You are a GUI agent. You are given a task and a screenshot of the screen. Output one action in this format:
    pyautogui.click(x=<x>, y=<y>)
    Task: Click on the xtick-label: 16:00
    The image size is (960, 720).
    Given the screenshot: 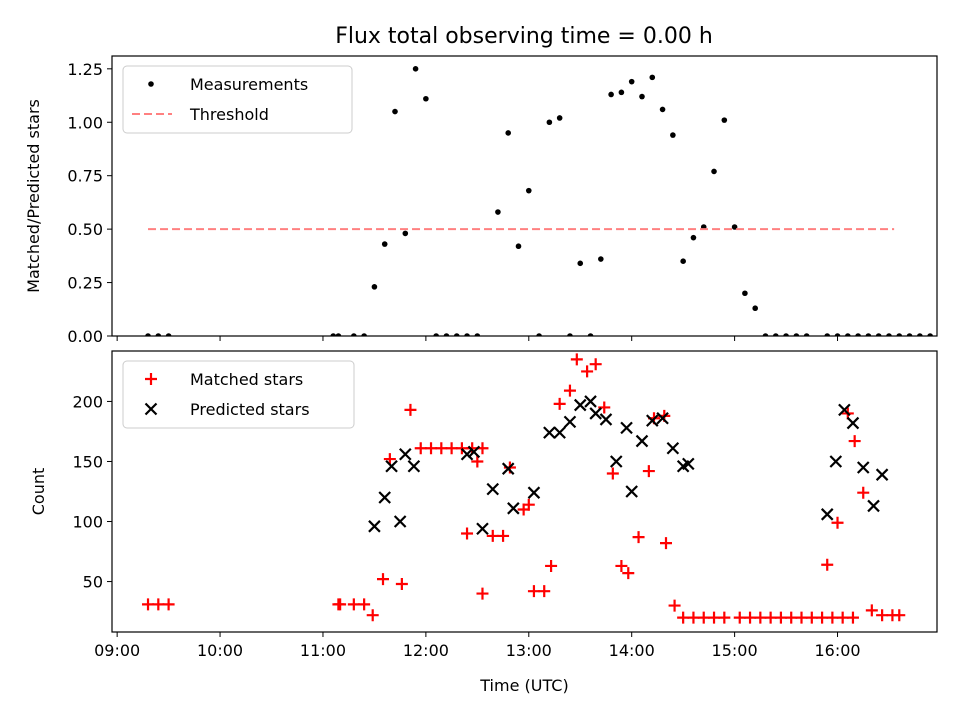 What is the action you would take?
    pyautogui.click(x=837, y=650)
    